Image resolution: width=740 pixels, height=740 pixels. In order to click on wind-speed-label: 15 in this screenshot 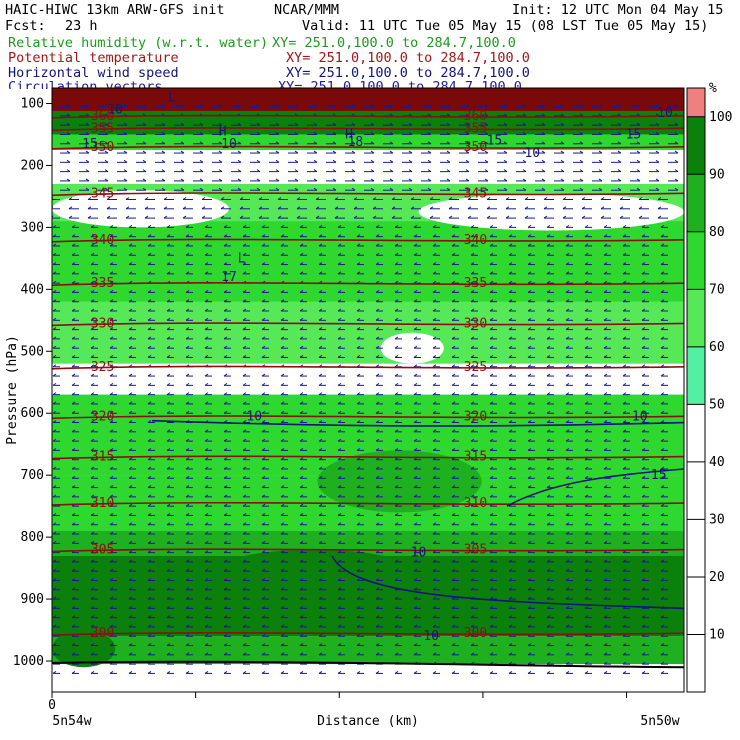, I will do `click(659, 475)`.